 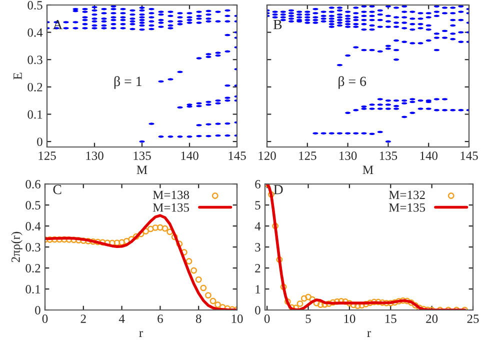 What do you see at coordinates (406, 195) in the screenshot?
I see `legend-label: M=132` at bounding box center [406, 195].